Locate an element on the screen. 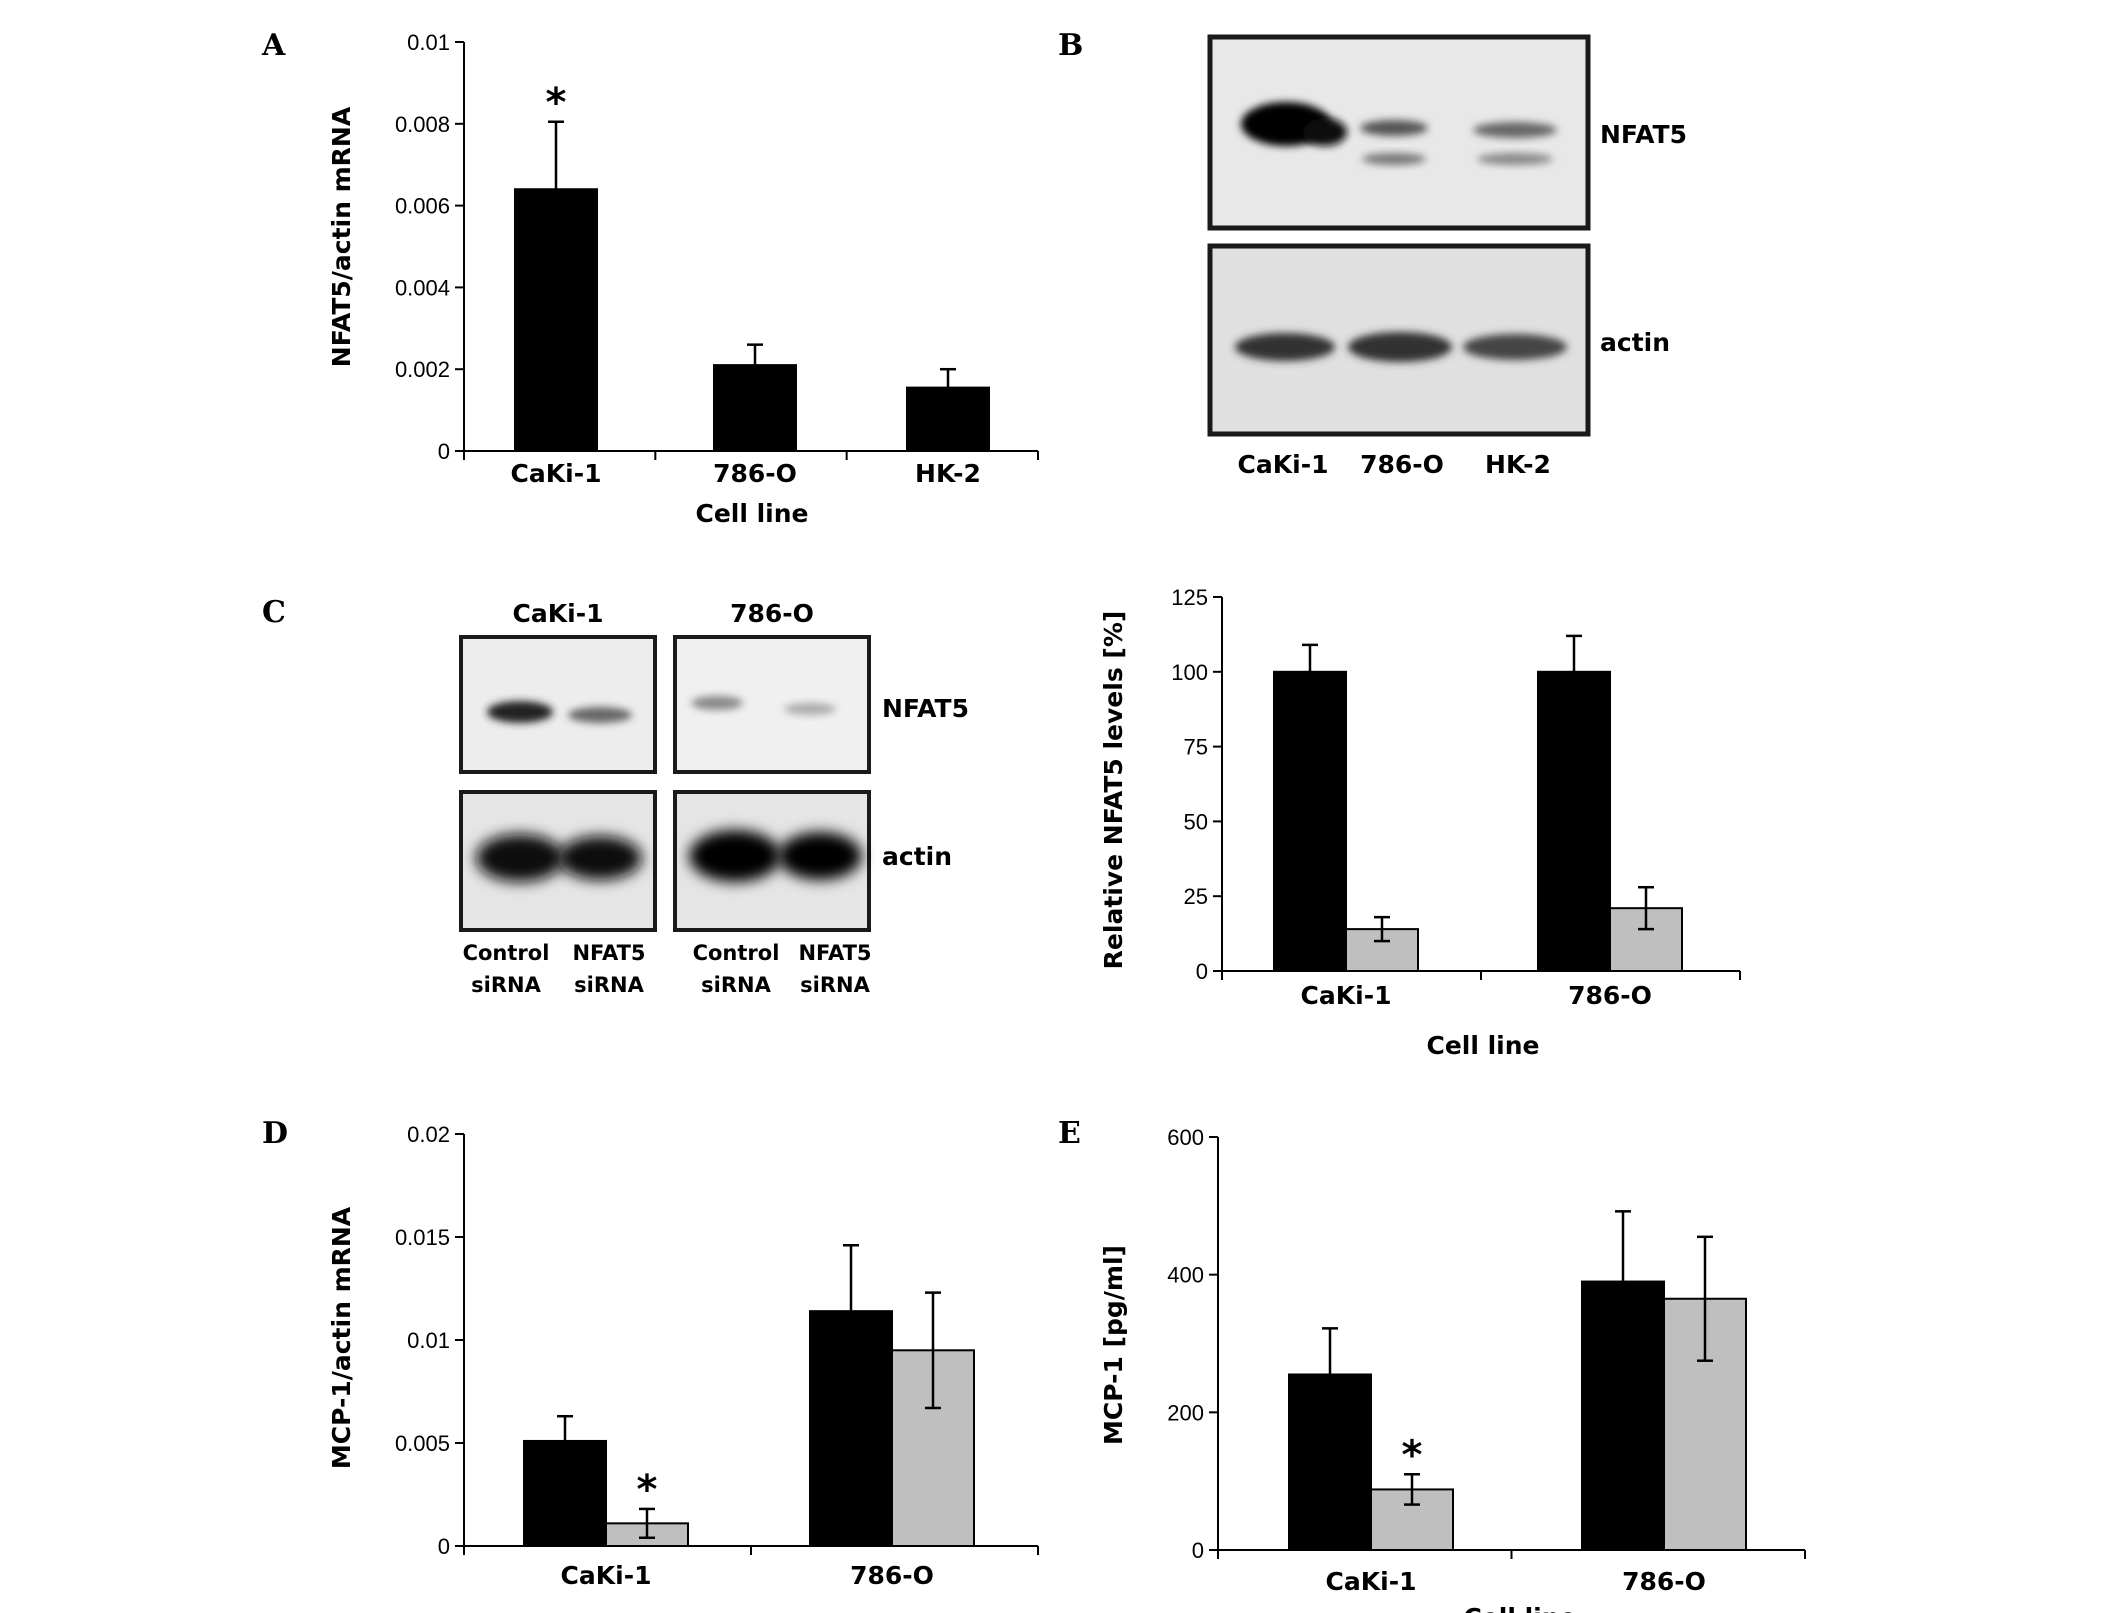  blot-c-label-nfat5: NFAT5 is located at coordinates (925, 708).